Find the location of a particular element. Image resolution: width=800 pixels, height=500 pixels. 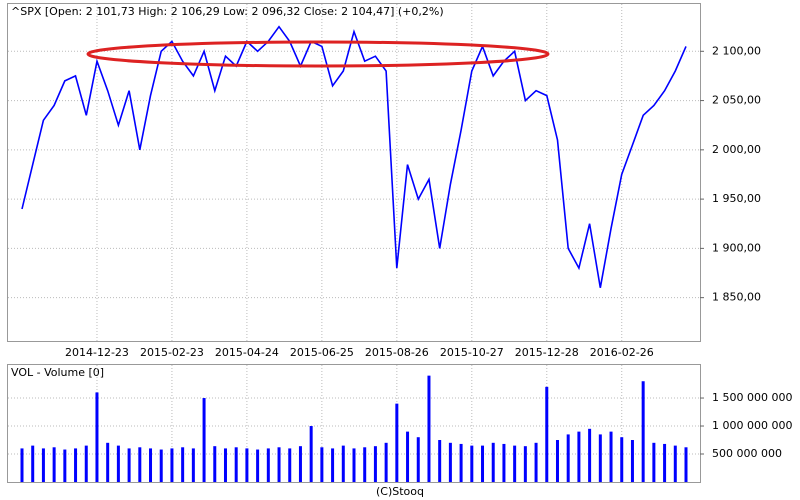

volume-title: VOL - Volume [0] is located at coordinates (57, 372).